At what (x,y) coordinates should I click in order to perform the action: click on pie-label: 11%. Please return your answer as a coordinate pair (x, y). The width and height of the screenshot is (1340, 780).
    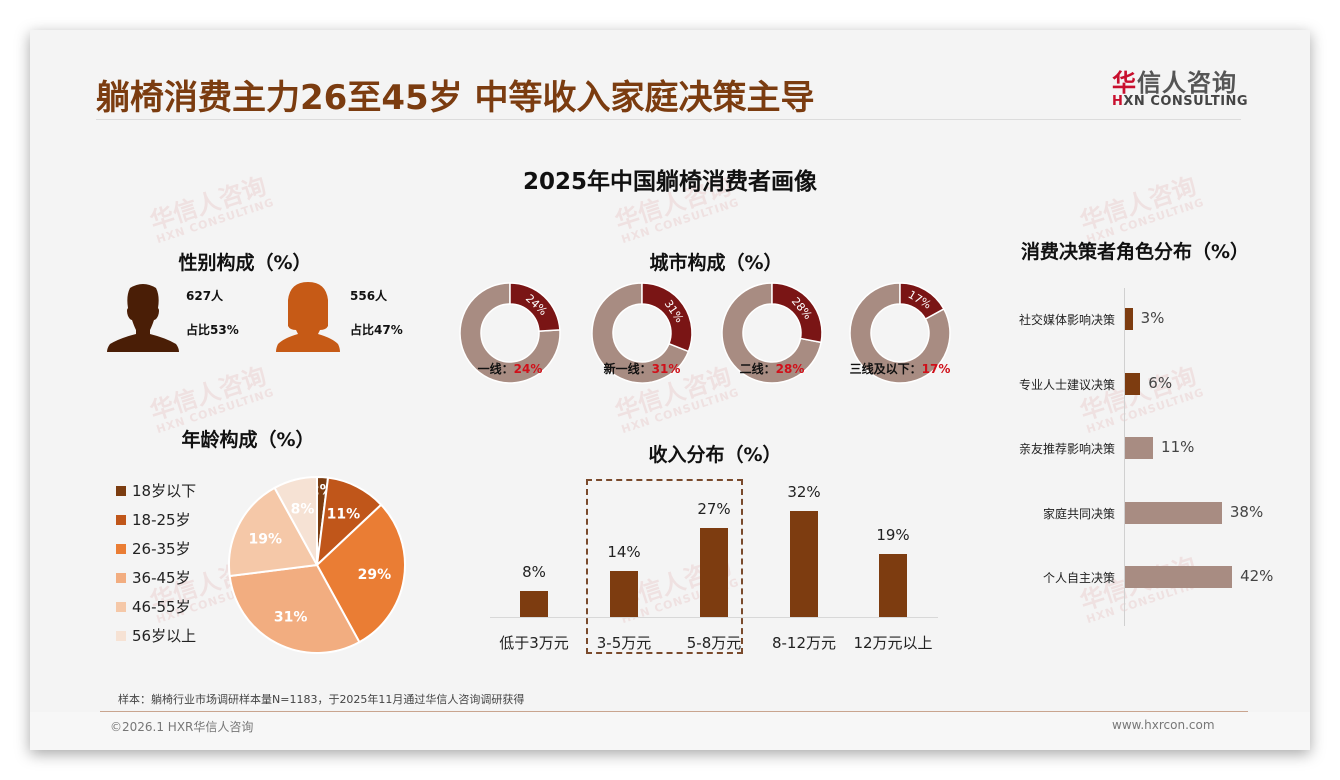
    Looking at the image, I should click on (344, 514).